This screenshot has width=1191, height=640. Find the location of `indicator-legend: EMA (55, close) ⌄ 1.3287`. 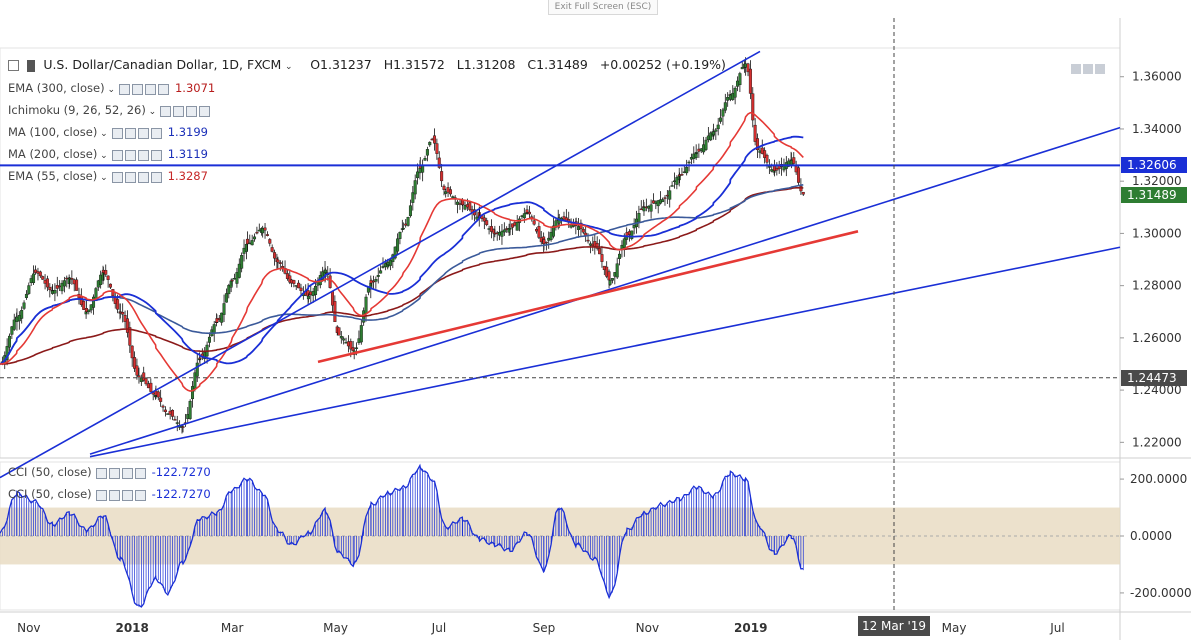

indicator-legend: EMA (55, close) ⌄ 1.3287 is located at coordinates (108, 177).